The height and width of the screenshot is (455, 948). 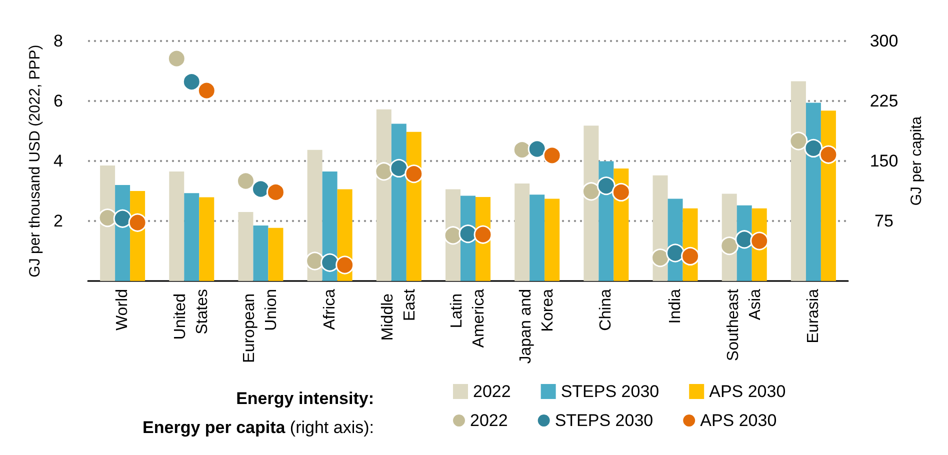 What do you see at coordinates (675, 306) in the screenshot?
I see `x-tick-label: India` at bounding box center [675, 306].